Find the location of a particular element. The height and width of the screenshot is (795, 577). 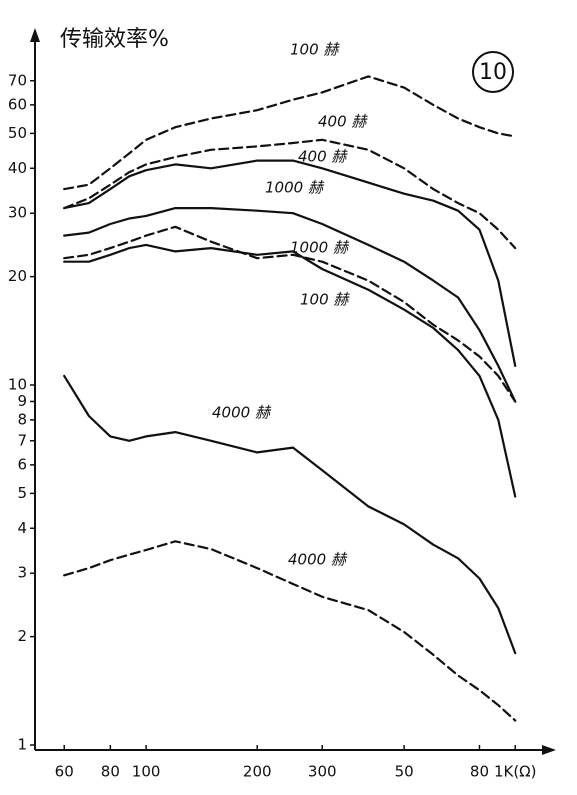

x-tick-label: 50 is located at coordinates (404, 772).